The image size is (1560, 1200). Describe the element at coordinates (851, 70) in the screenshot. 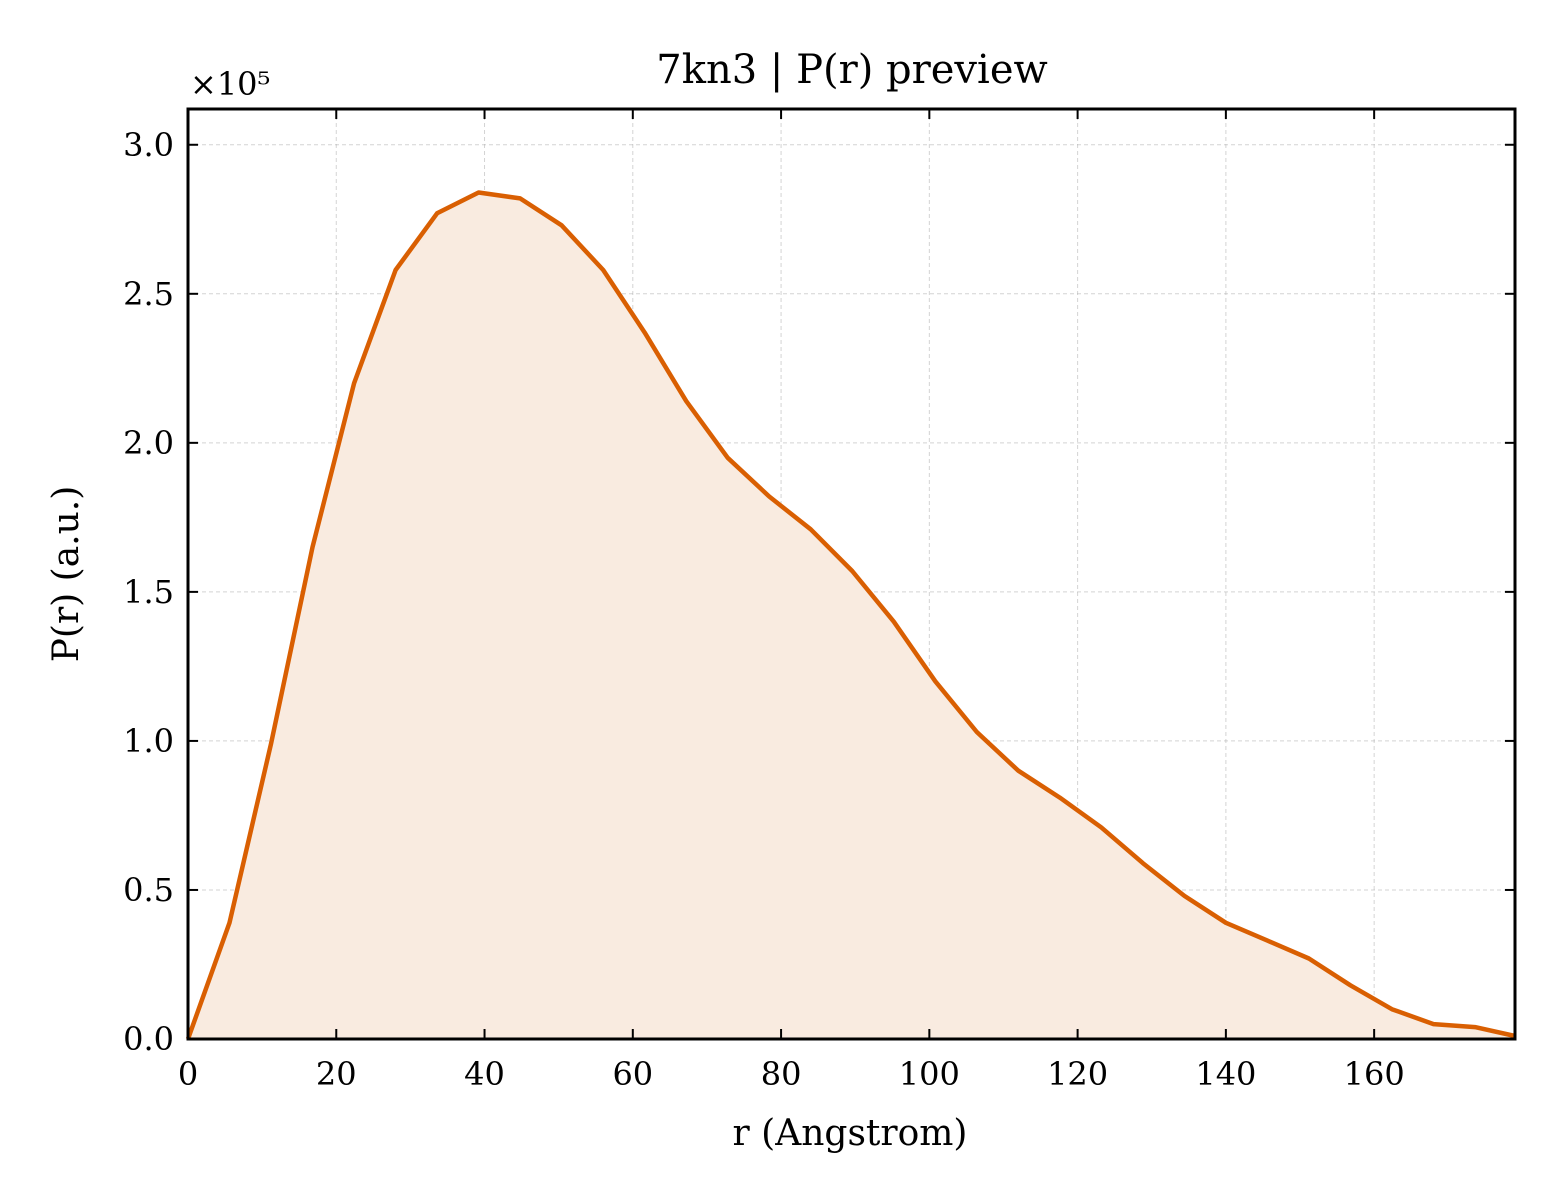

I see `chart-title: 7kn3 | P(r) preview` at that location.